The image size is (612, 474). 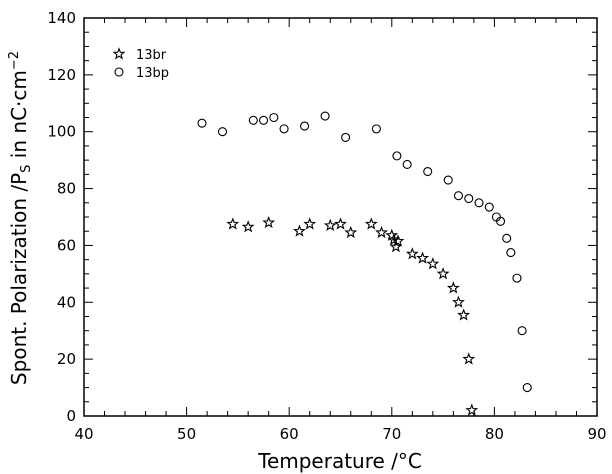 What do you see at coordinates (66, 359) in the screenshot?
I see `y-tick-label: 20` at bounding box center [66, 359].